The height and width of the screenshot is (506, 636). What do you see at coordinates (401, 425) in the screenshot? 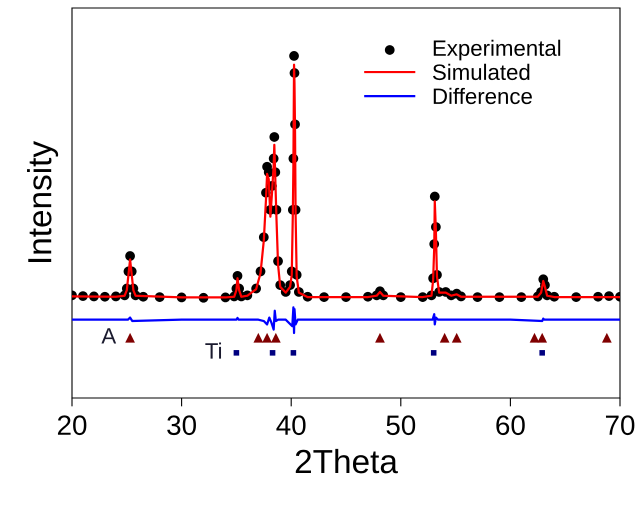
I see `x-tick-label: 50` at bounding box center [401, 425].